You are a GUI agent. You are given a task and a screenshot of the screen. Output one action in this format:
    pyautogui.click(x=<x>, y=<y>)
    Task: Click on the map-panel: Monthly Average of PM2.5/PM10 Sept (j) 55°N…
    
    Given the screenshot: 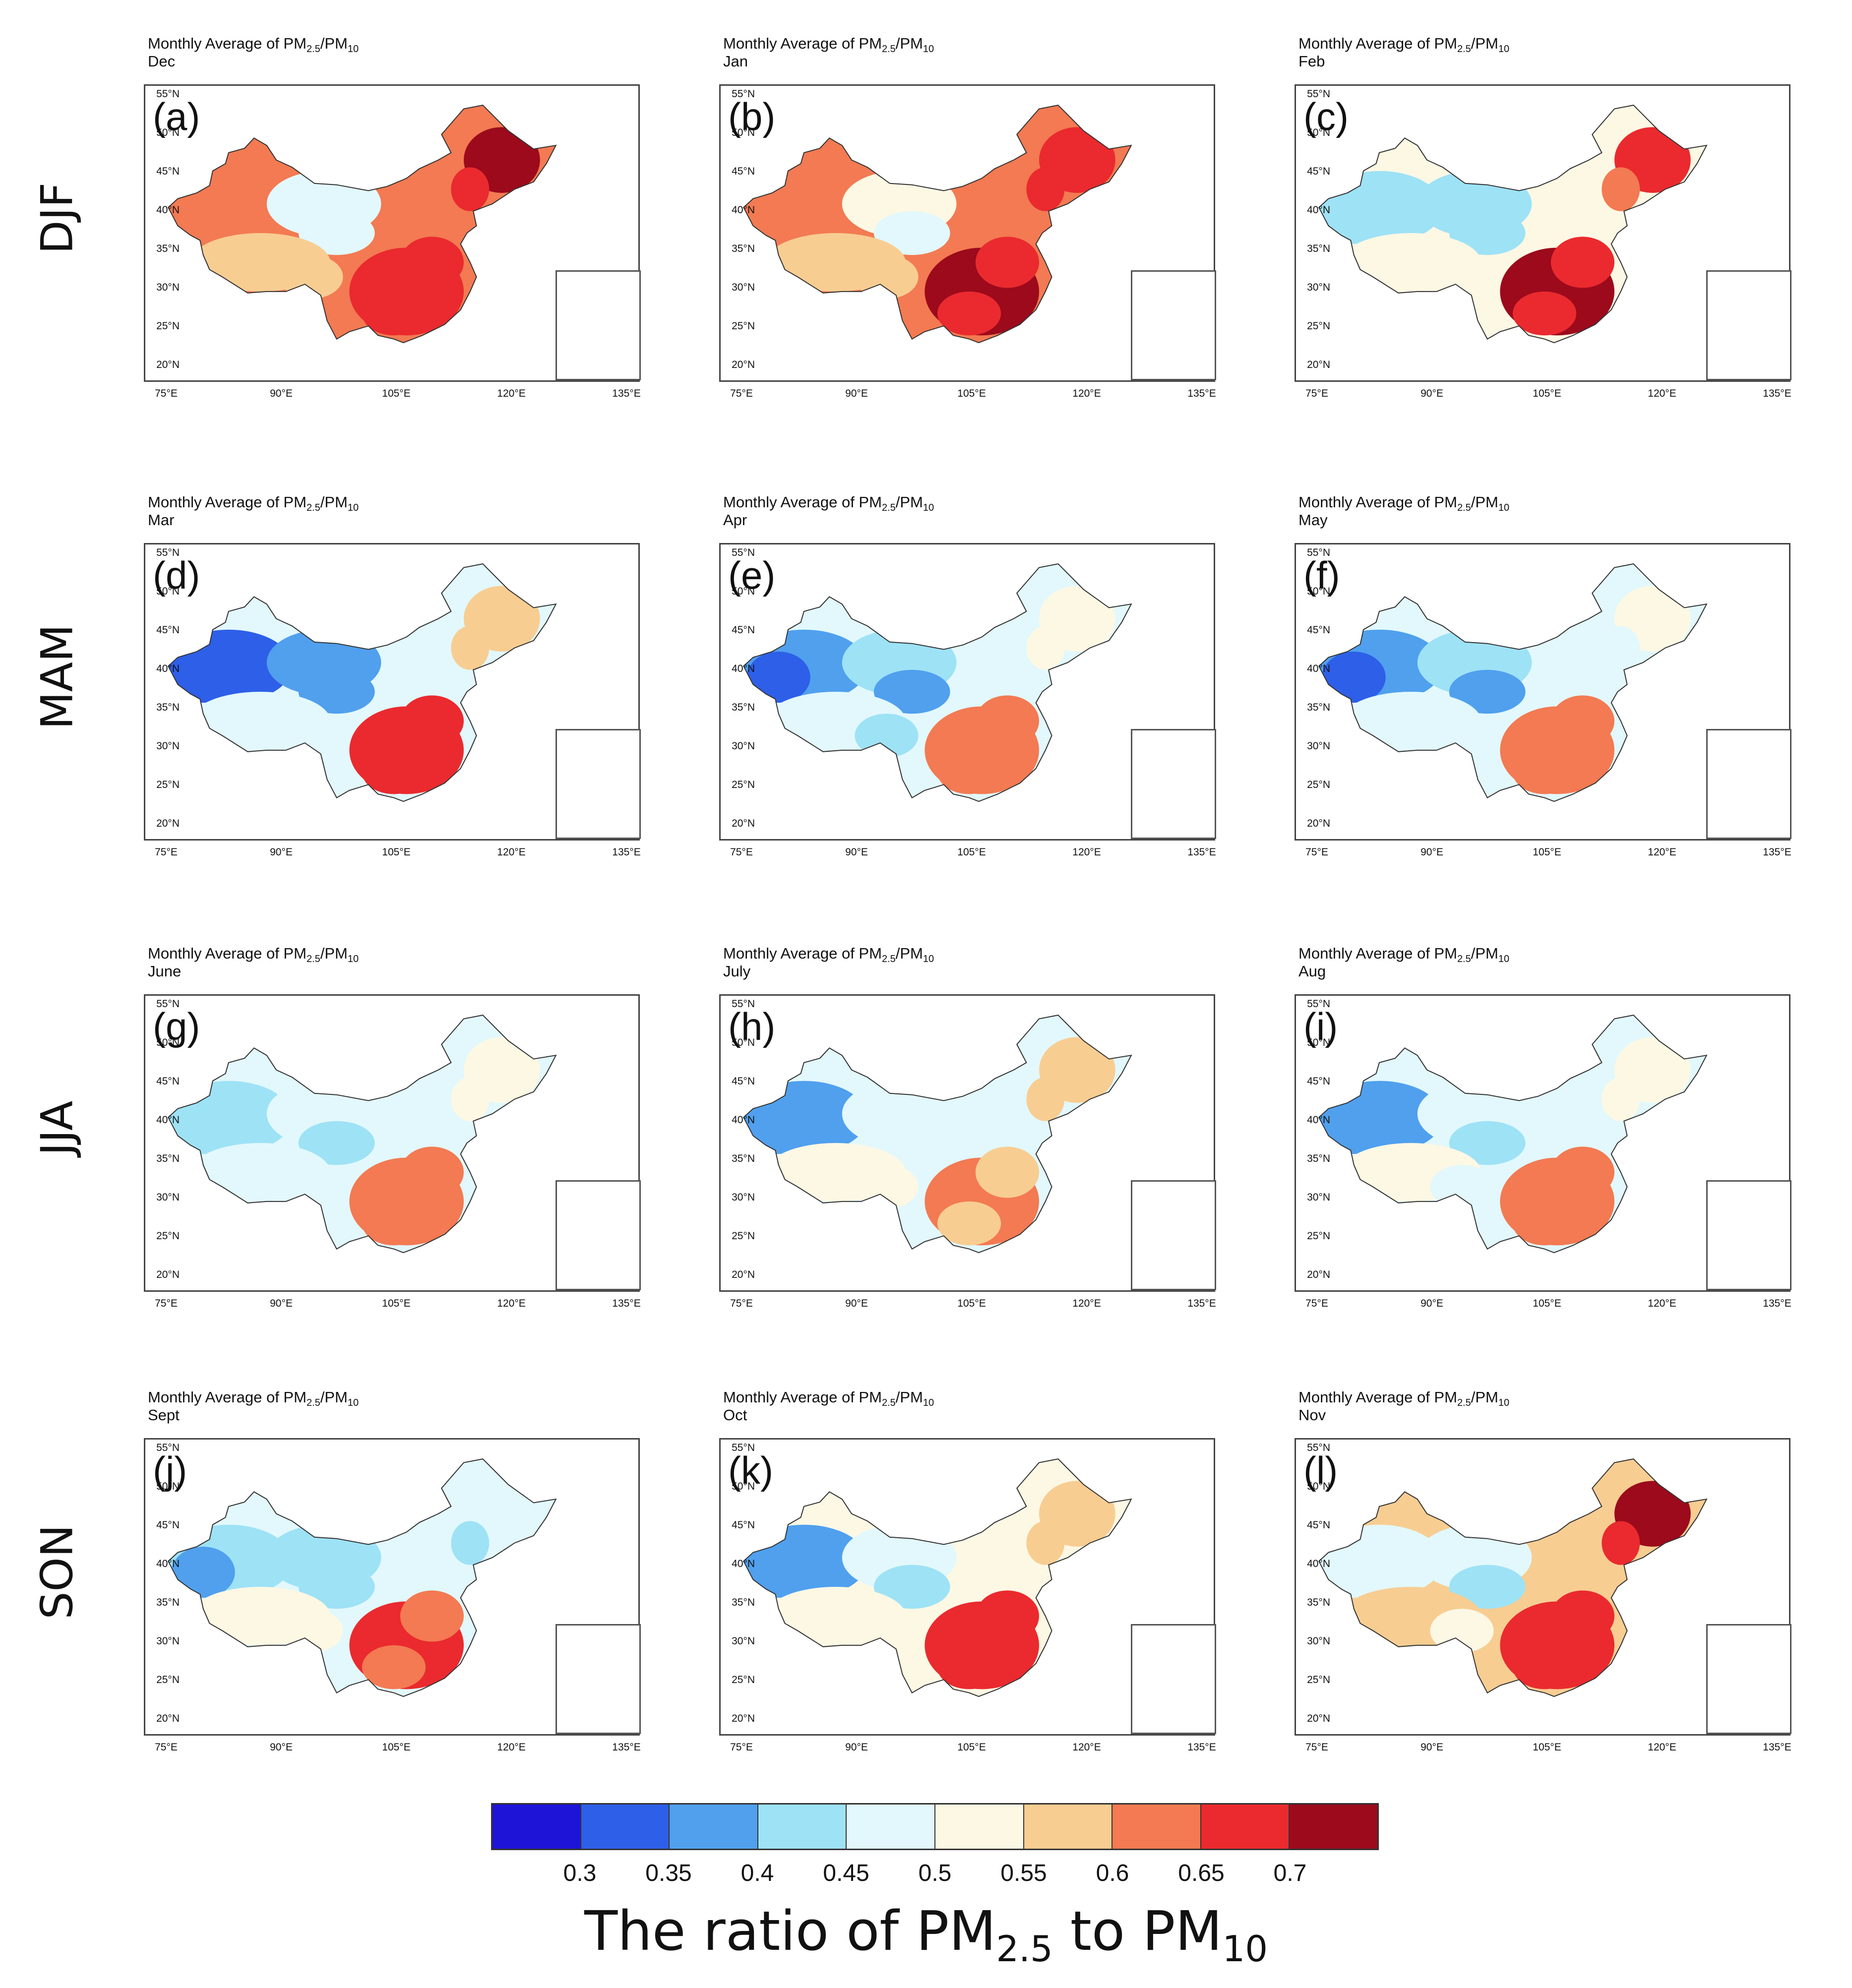 What is the action you would take?
    pyautogui.click(x=411, y=1596)
    